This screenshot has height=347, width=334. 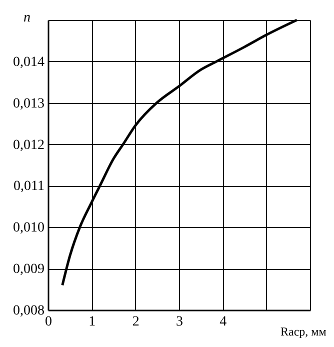 What do you see at coordinates (136, 322) in the screenshot?
I see `x-tick-label: 2` at bounding box center [136, 322].